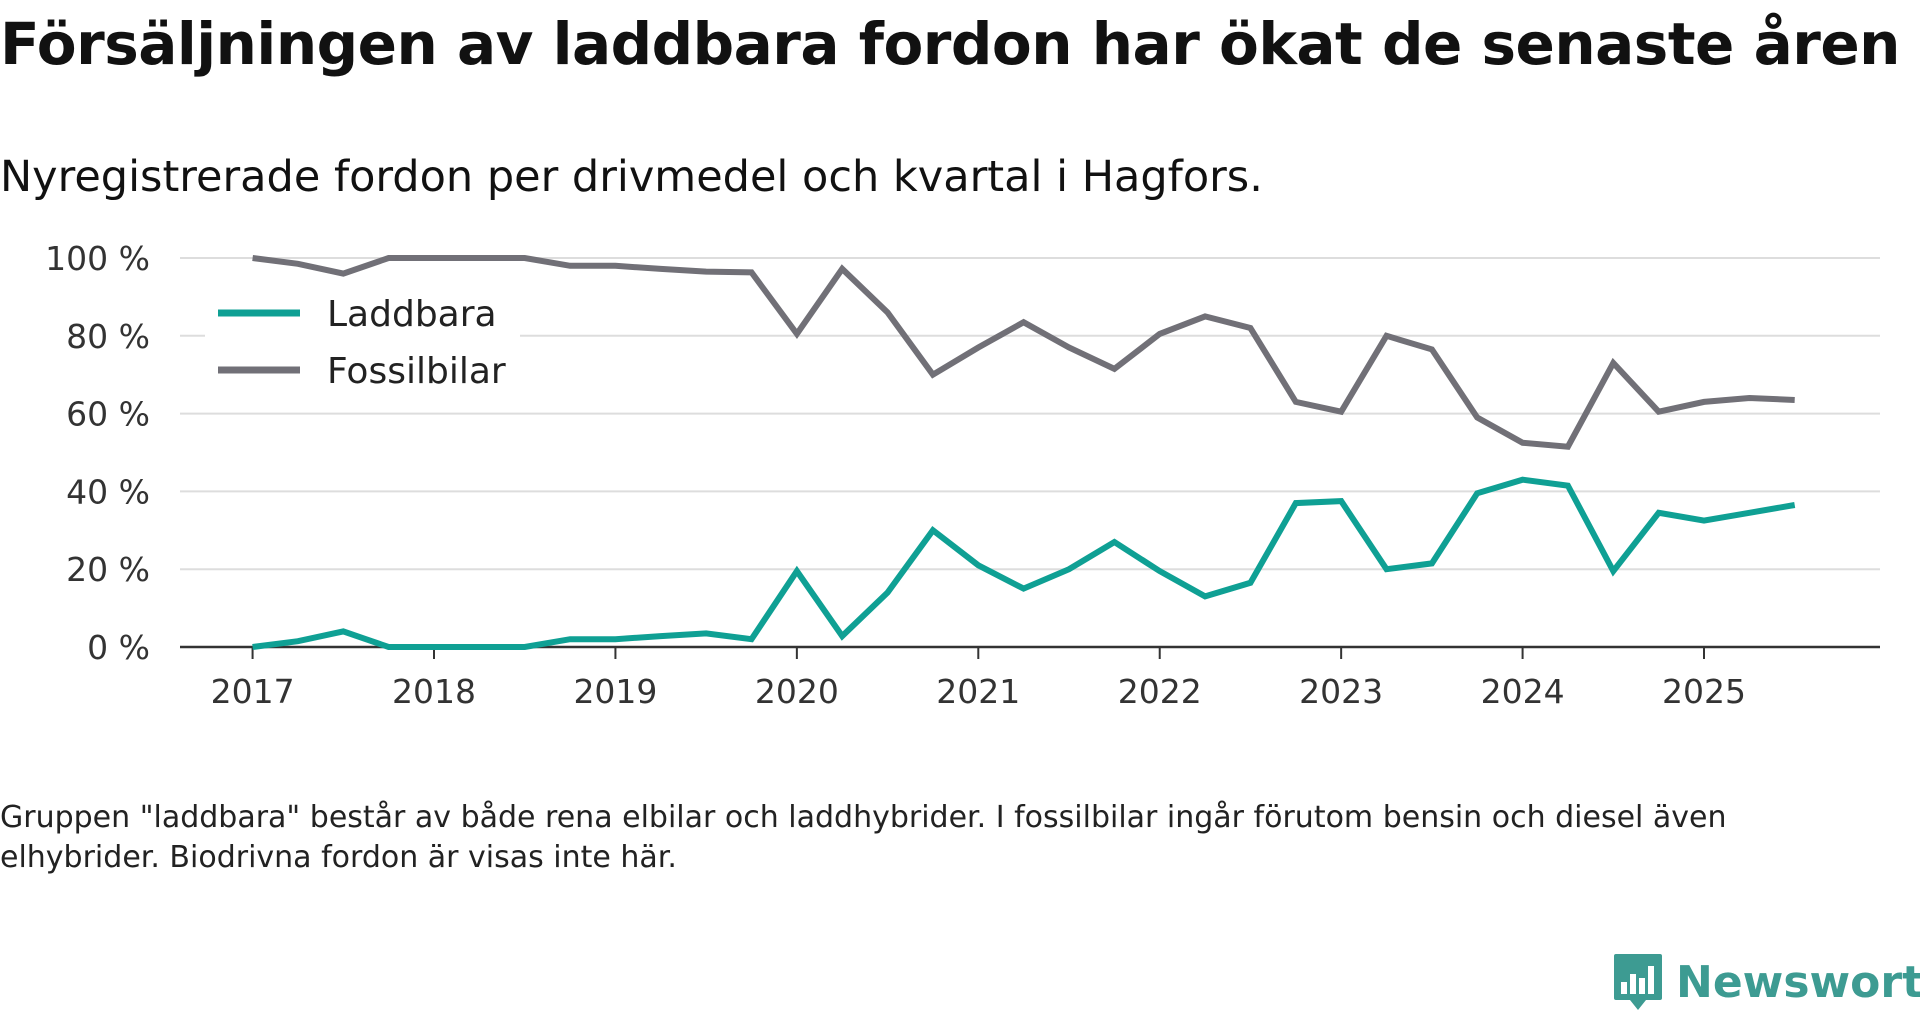 The width and height of the screenshot is (1920, 1012). I want to click on y-tick-label: 0 %, so click(118, 647).